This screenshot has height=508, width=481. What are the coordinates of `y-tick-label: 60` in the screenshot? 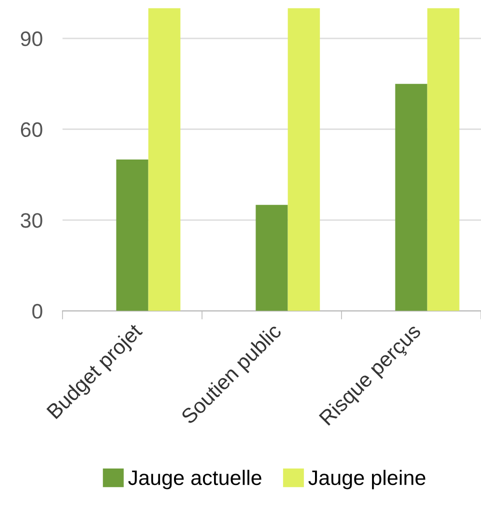 It's located at (31, 129).